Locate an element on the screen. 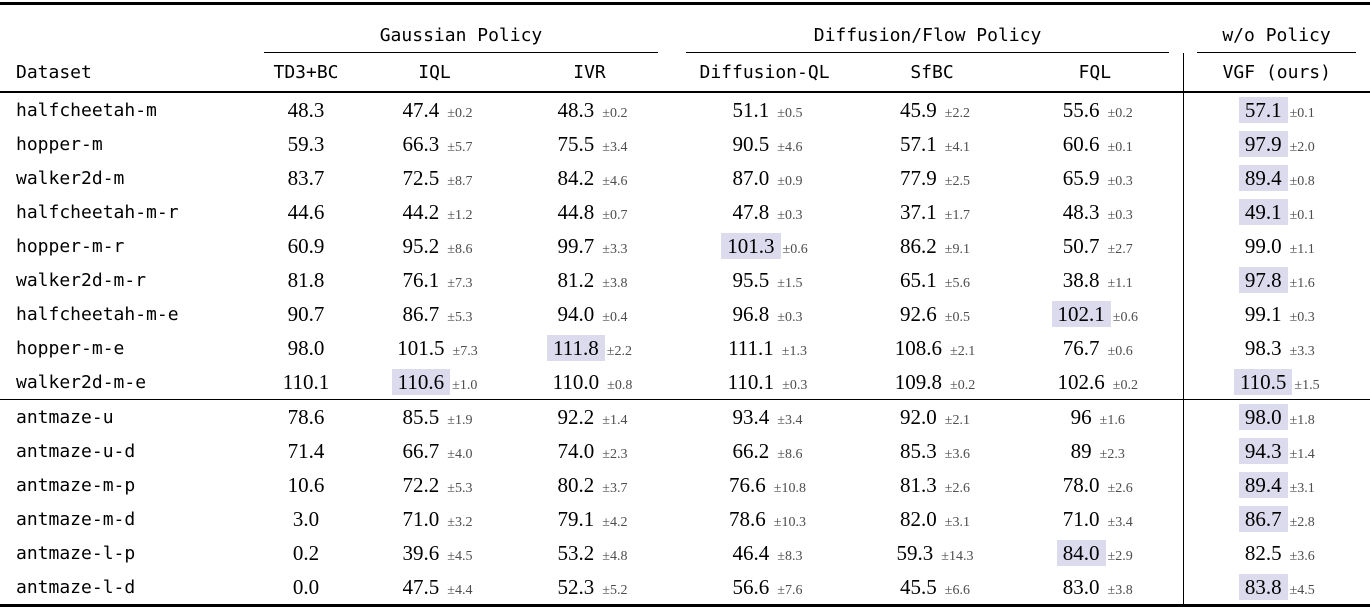 This screenshot has height=614, width=1370. score-cell: 56.6 ±7.6 is located at coordinates (764, 588).